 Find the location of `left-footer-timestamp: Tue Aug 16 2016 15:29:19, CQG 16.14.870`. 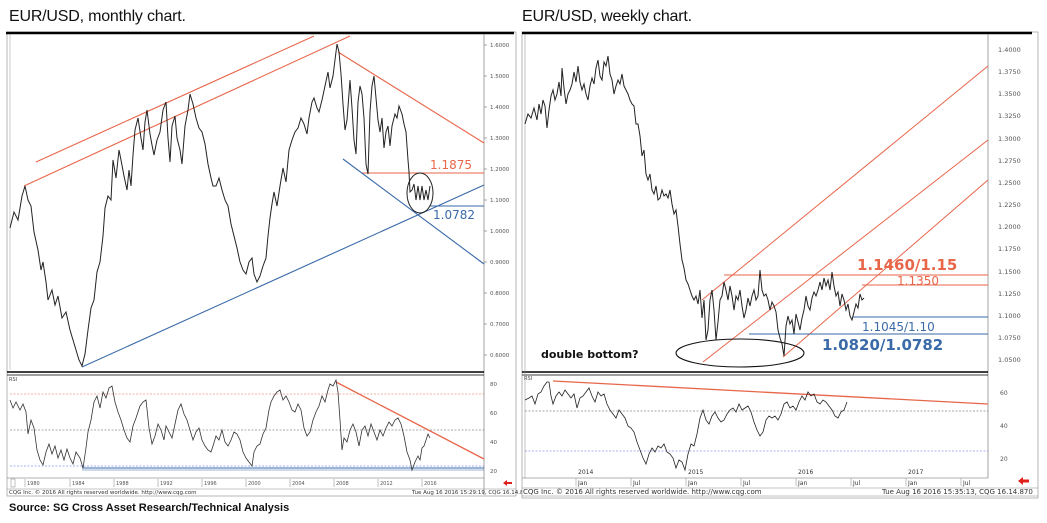

left-footer-timestamp: Tue Aug 16 2016 15:29:19, CQG 16.14.870 is located at coordinates (471, 493).